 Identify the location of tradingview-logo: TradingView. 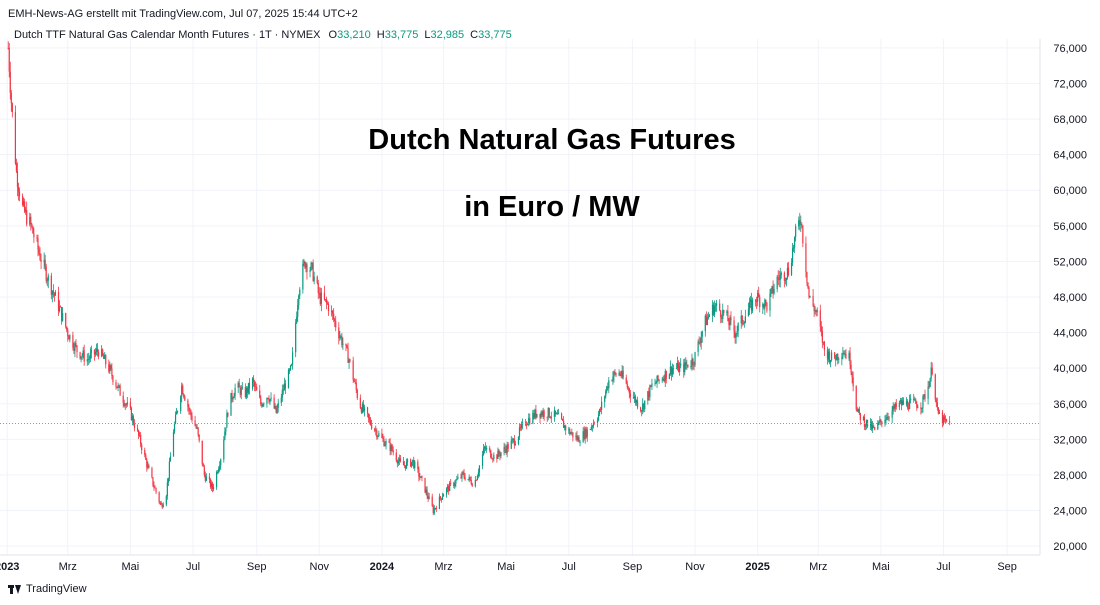
(47, 589).